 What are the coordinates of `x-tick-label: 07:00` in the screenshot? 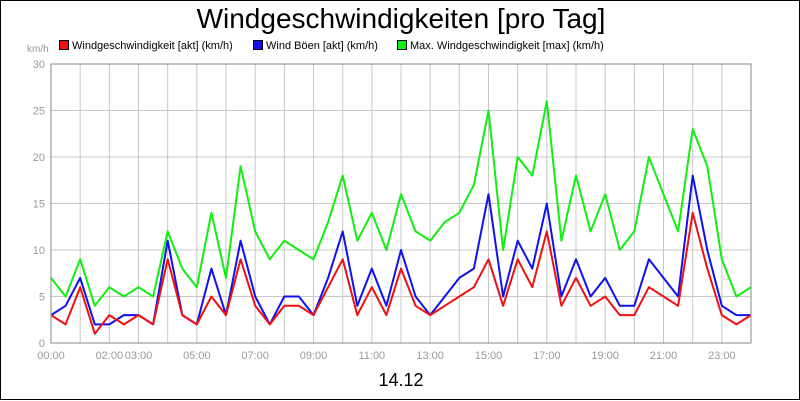 It's located at (255, 356).